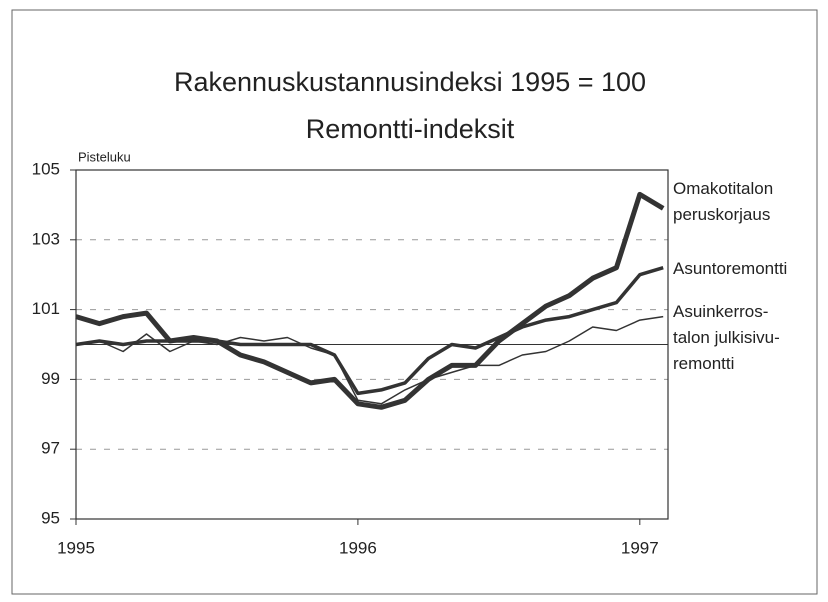 The height and width of the screenshot is (602, 828). I want to click on series-label-line: Omakotitalon, so click(723, 188).